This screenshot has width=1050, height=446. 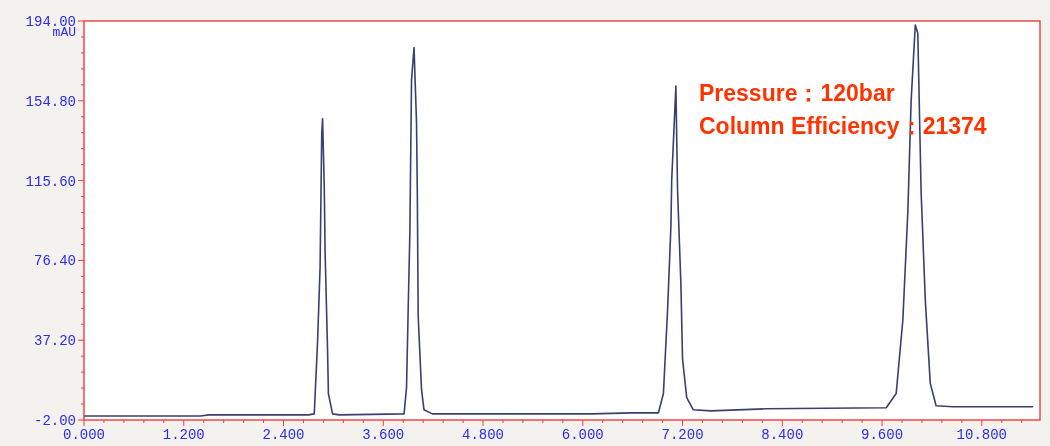 What do you see at coordinates (54, 341) in the screenshot?
I see `y-tick-label: 37.20` at bounding box center [54, 341].